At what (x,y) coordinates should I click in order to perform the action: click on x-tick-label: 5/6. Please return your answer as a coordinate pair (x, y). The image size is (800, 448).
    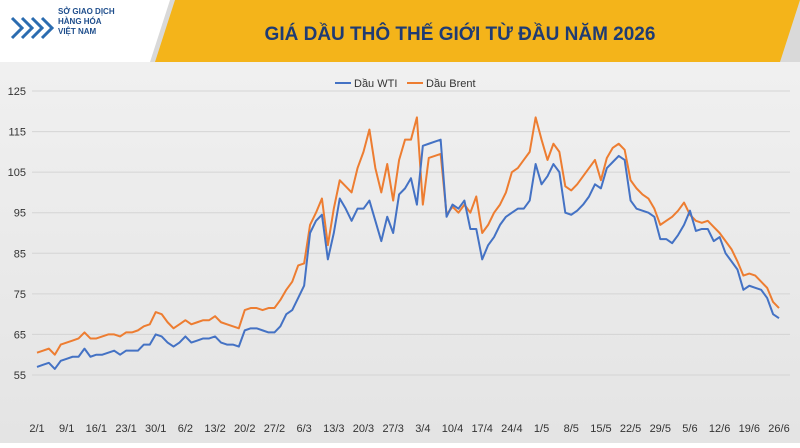
    Looking at the image, I should click on (689, 429).